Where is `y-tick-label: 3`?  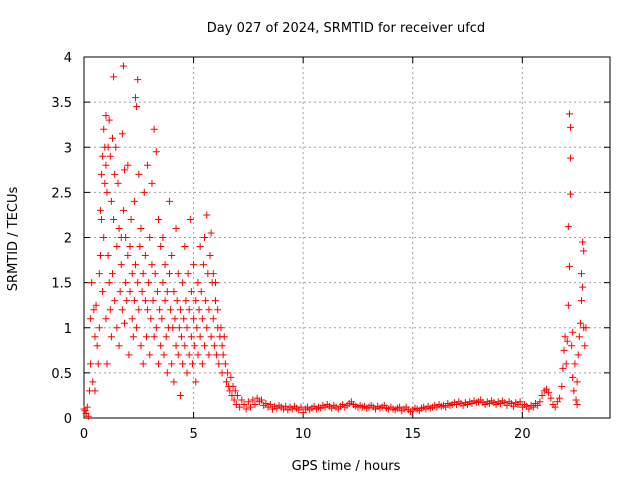 y-tick-label: 3 is located at coordinates (68, 148).